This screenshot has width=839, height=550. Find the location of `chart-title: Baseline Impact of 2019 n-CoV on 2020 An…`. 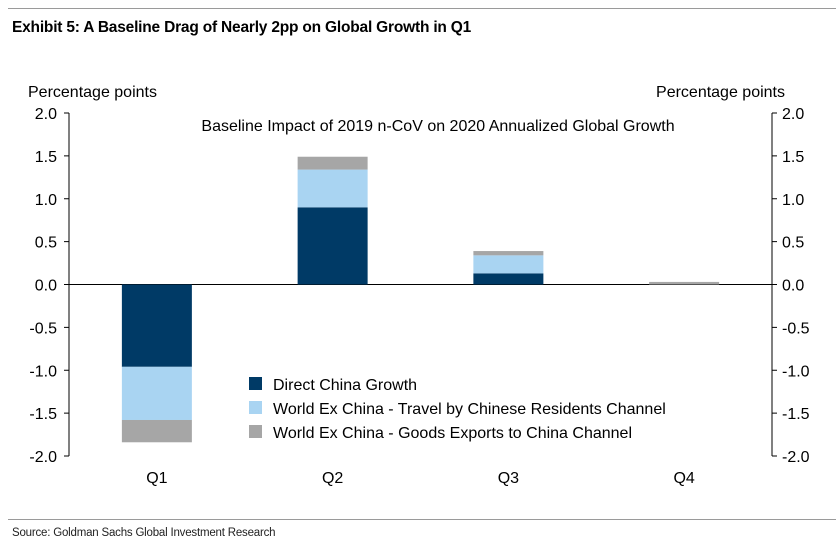

chart-title: Baseline Impact of 2019 n-CoV on 2020 An… is located at coordinates (437, 126).